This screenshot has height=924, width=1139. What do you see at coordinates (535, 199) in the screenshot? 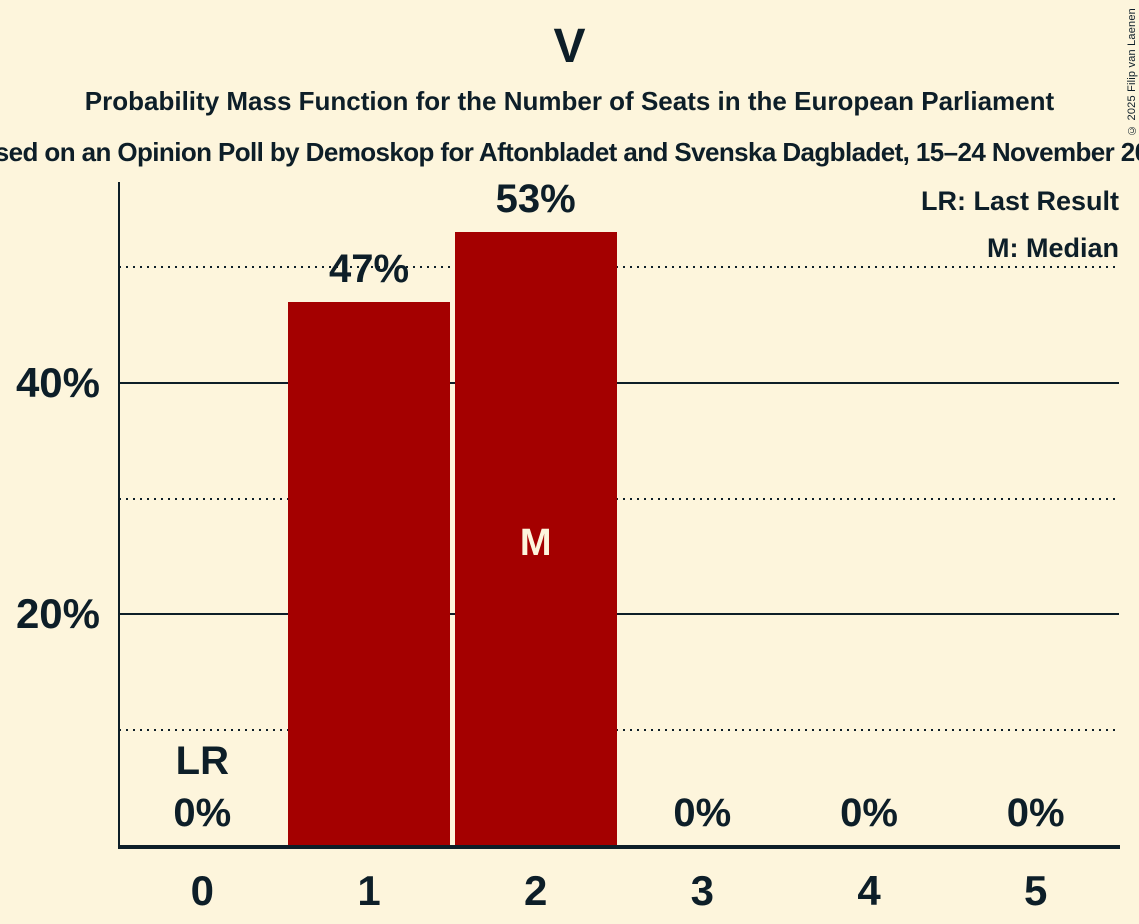
I see `bar-value-label-2: 53%` at bounding box center [535, 199].